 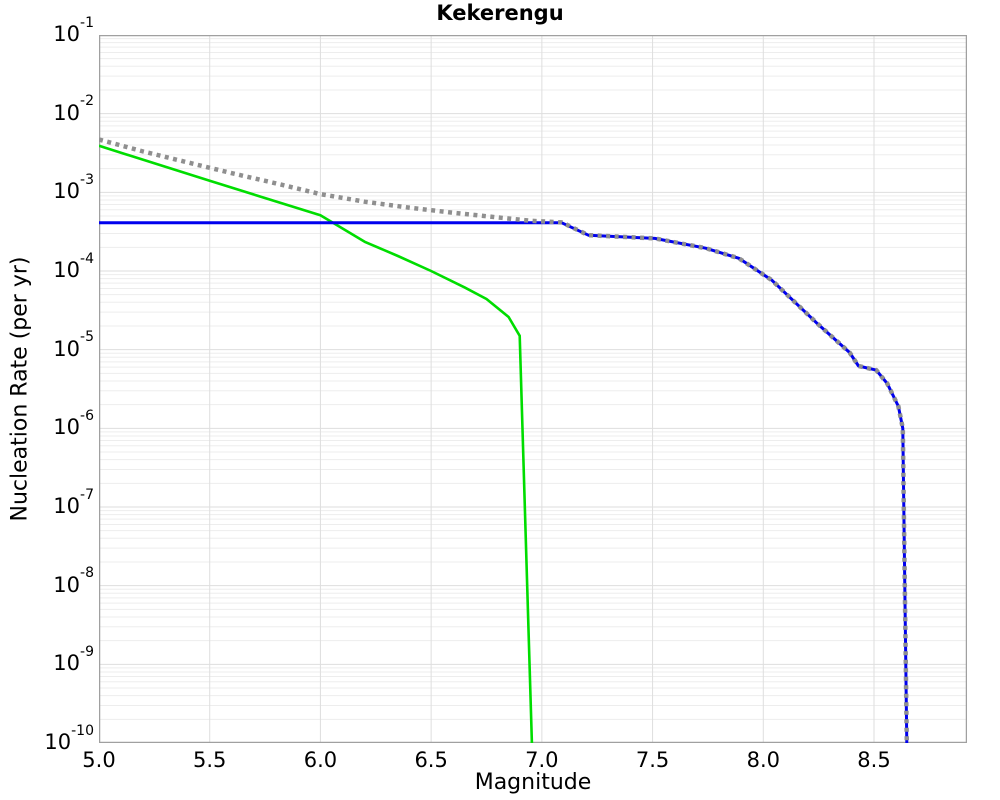 I want to click on y-tick-label: 10-7, so click(x=47, y=503).